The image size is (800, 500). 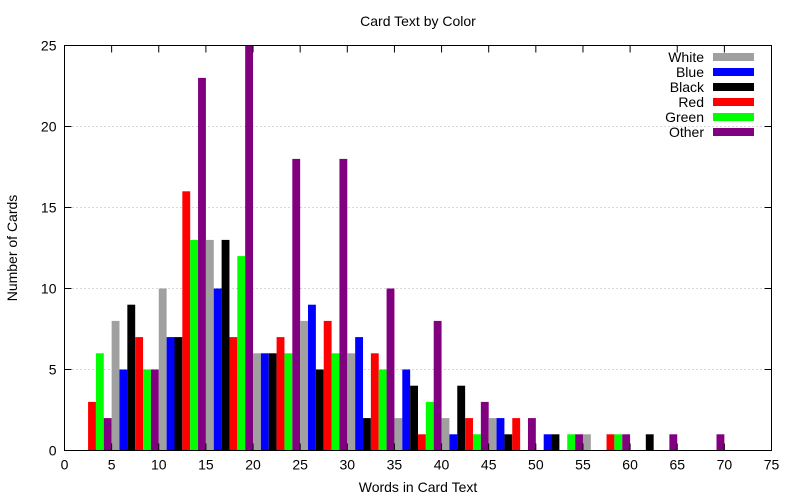 I want to click on x-axis-label: Words in Card Text, so click(x=418, y=487).